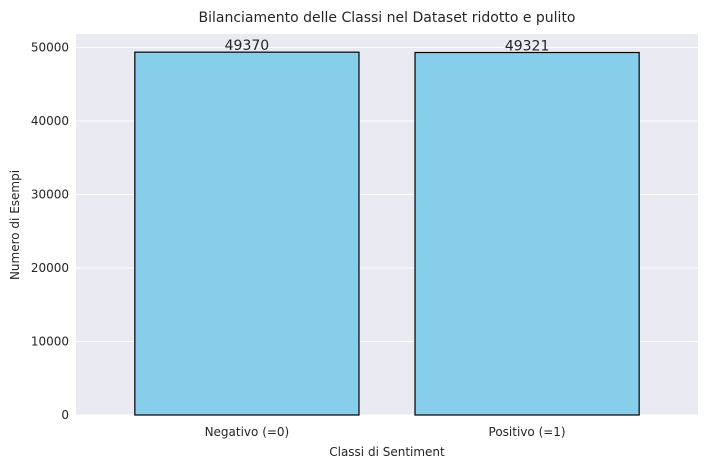 This screenshot has width=708, height=468. What do you see at coordinates (385, 432) in the screenshot?
I see `x-tick-labels: Negativo (=0) Positivo (=1)` at bounding box center [385, 432].